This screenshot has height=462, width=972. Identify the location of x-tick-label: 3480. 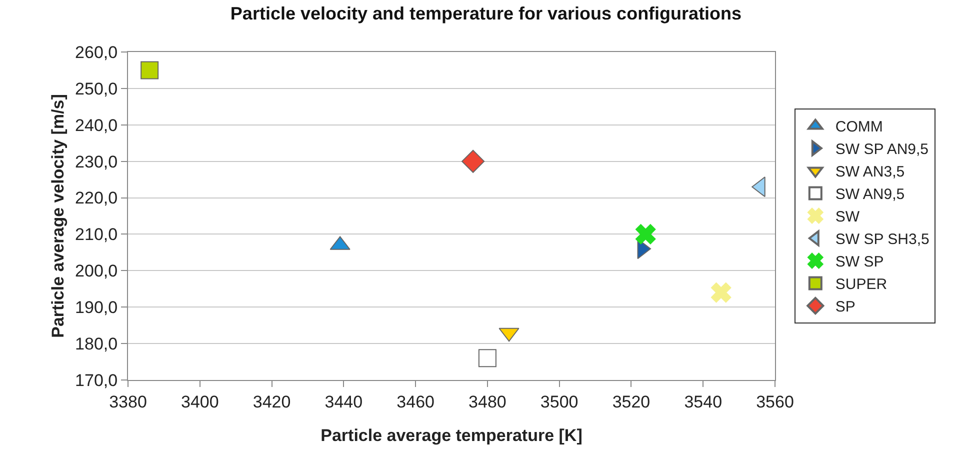
(487, 402).